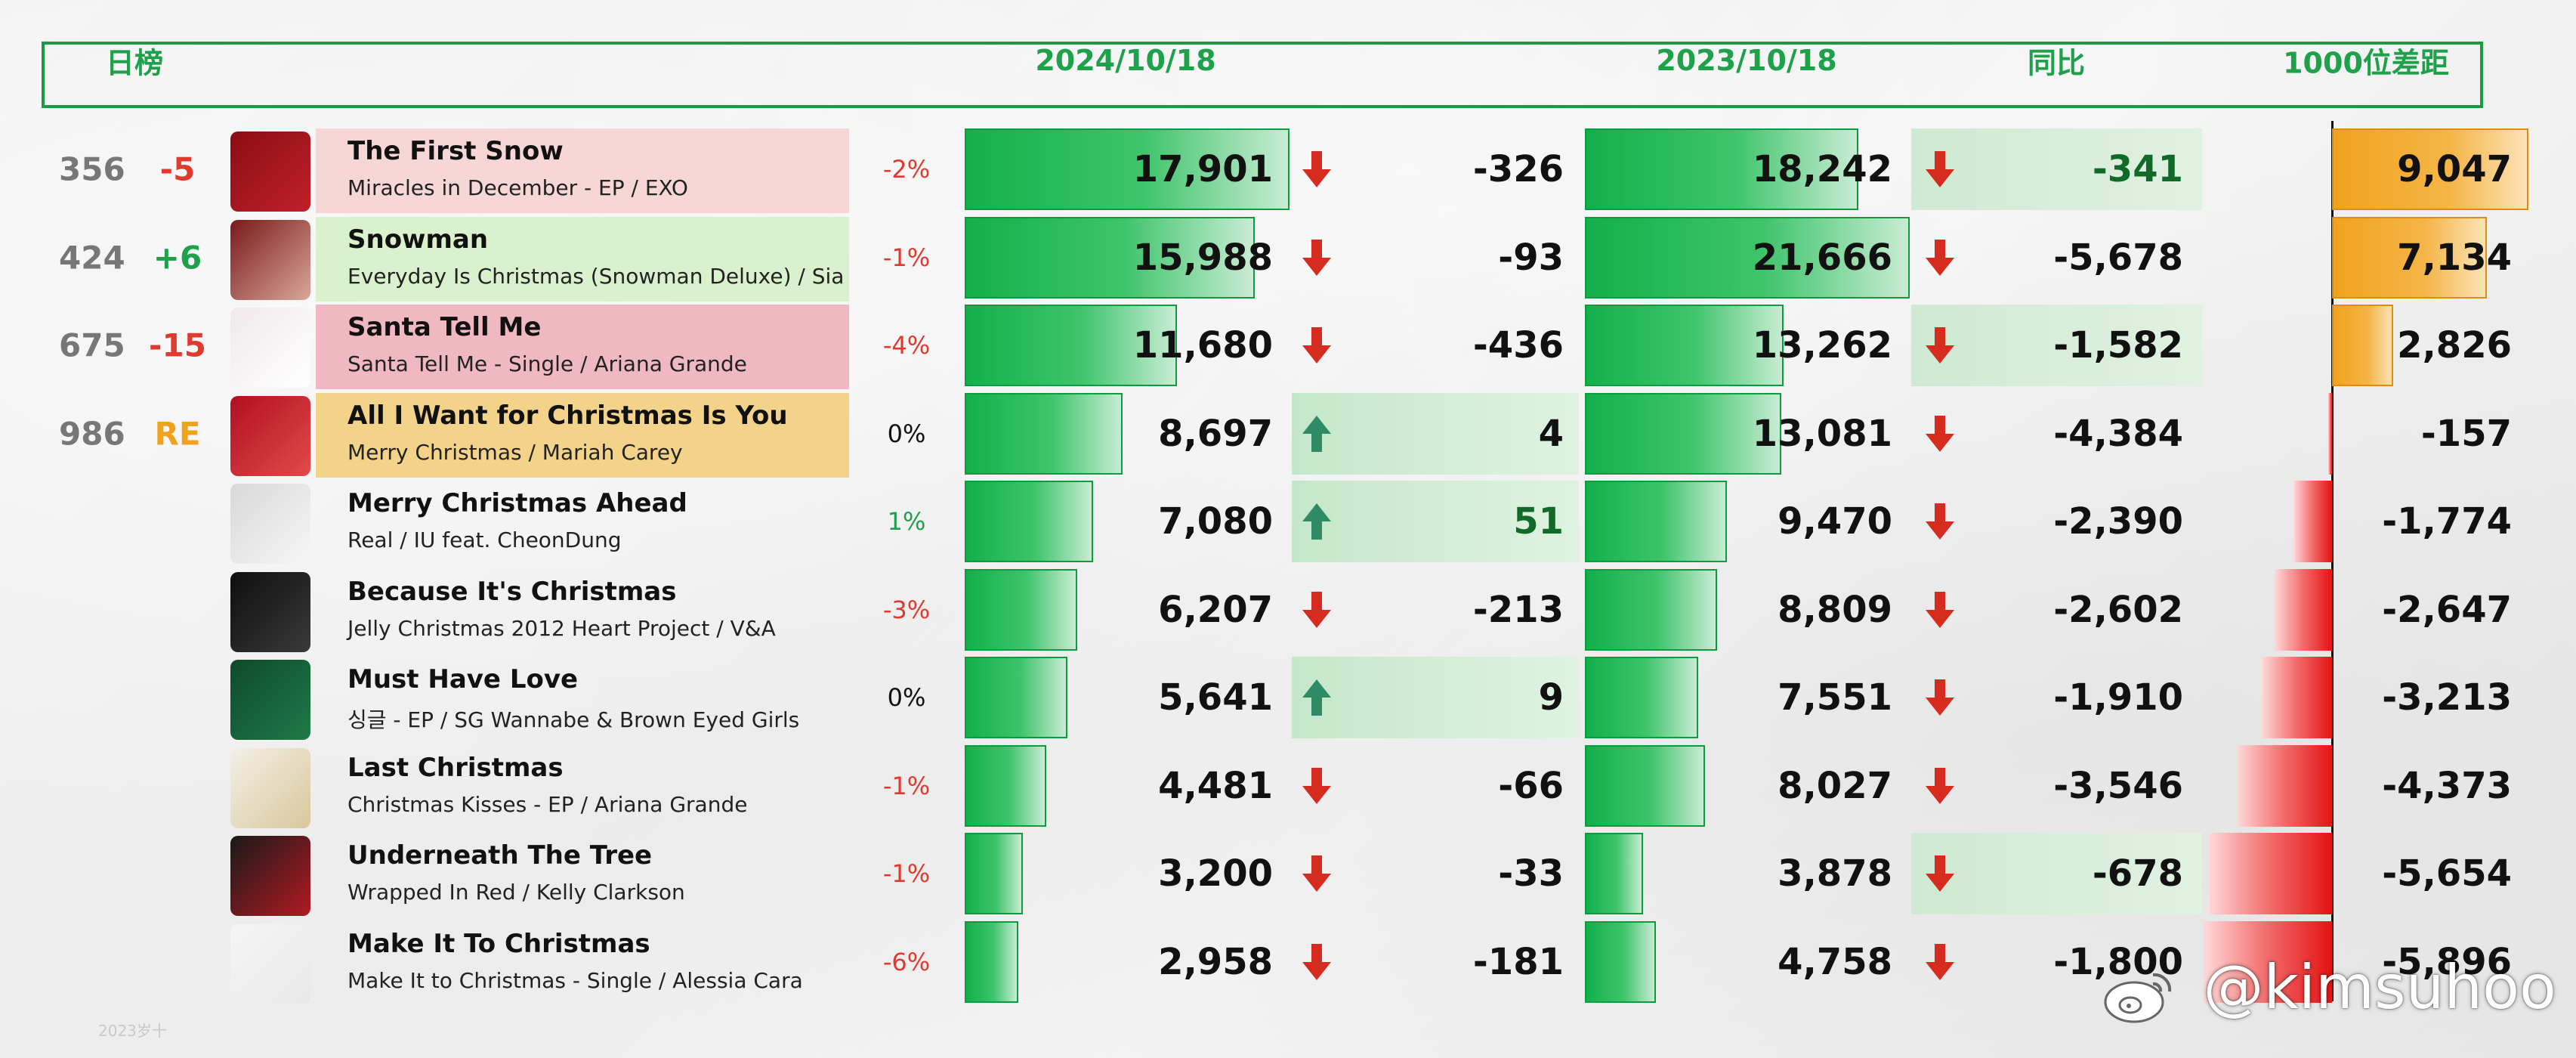  Describe the element at coordinates (906, 873) in the screenshot. I see `percent-change: -1%` at that location.